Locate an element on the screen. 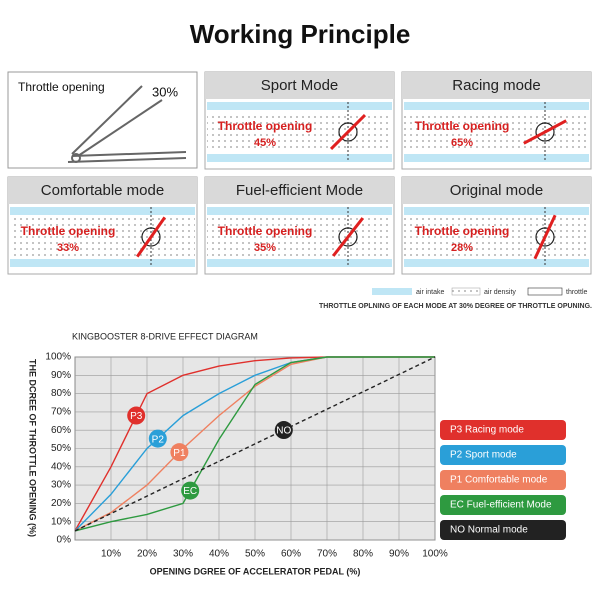 The width and height of the screenshot is (600, 600). key-throttle is located at coordinates (545, 291).